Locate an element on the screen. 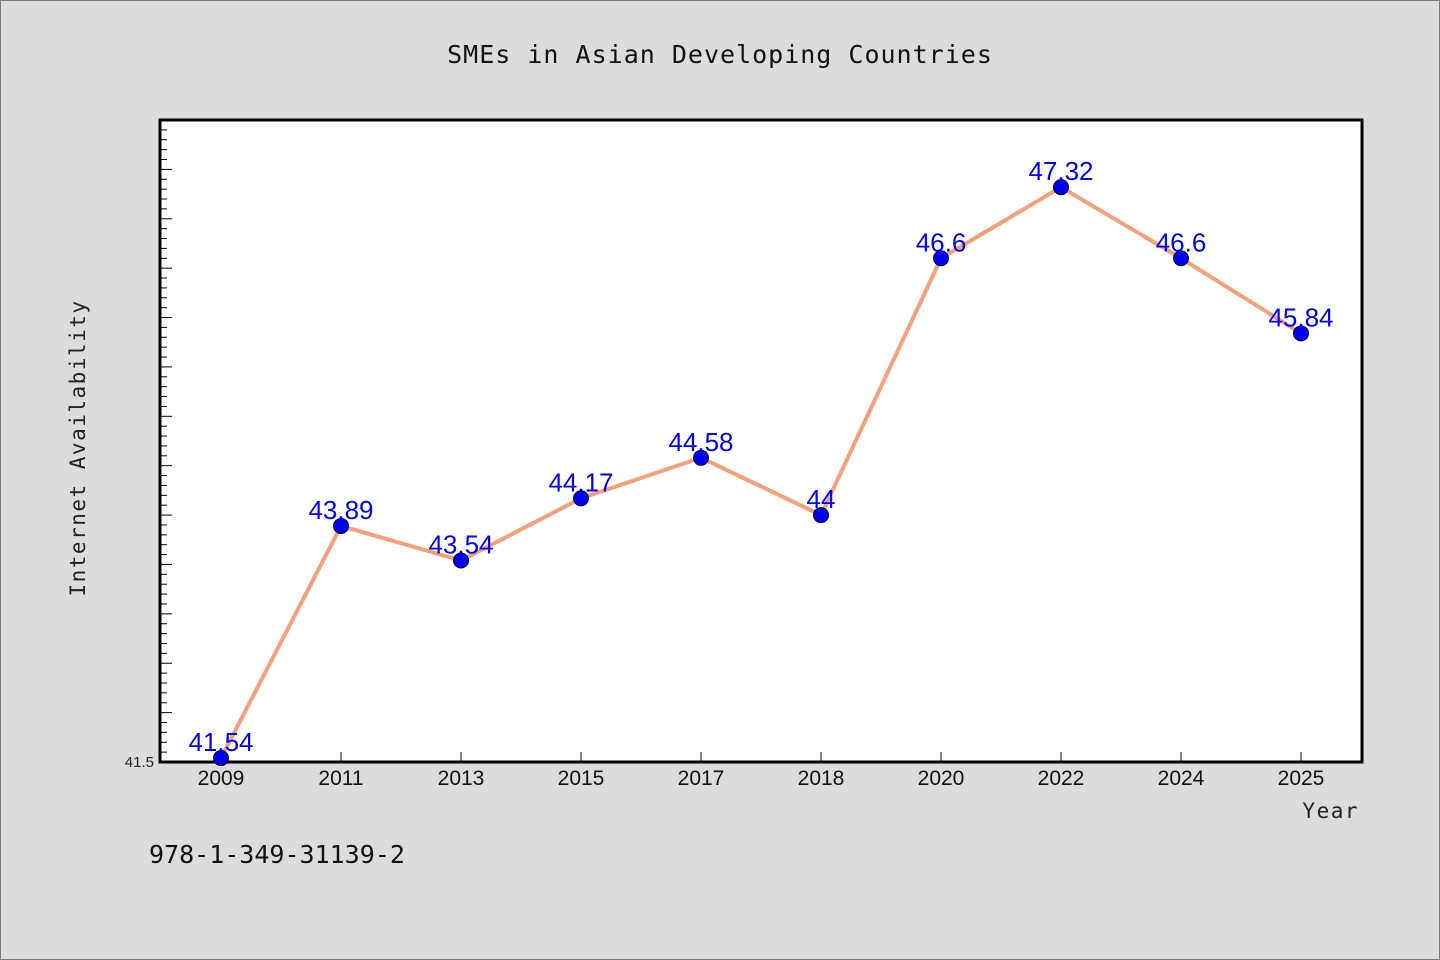 The width and height of the screenshot is (1440, 960). data-label: 47.32 is located at coordinates (1060, 171).